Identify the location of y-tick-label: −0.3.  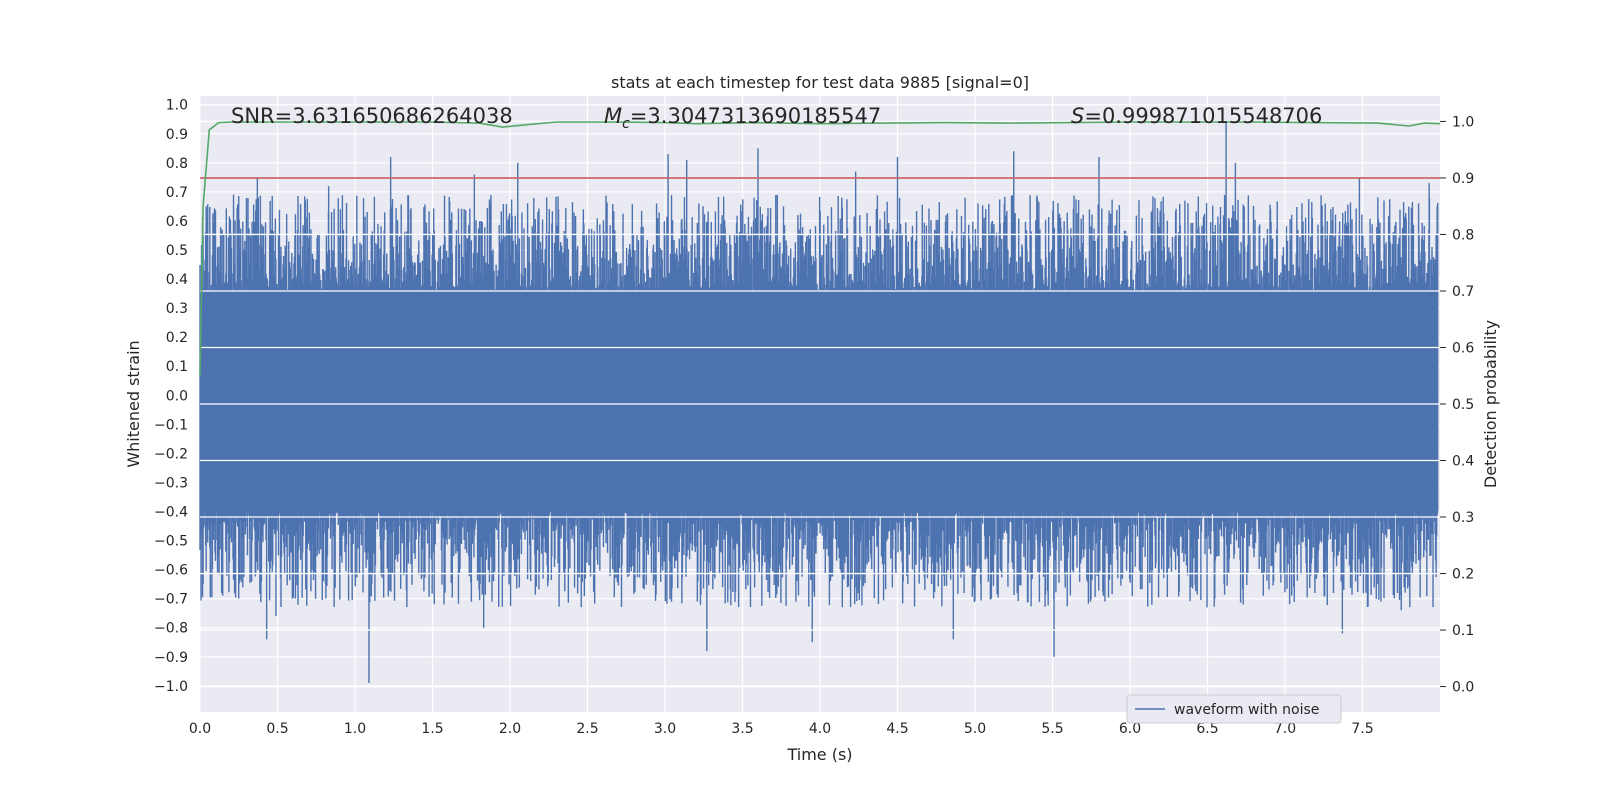
(171, 483).